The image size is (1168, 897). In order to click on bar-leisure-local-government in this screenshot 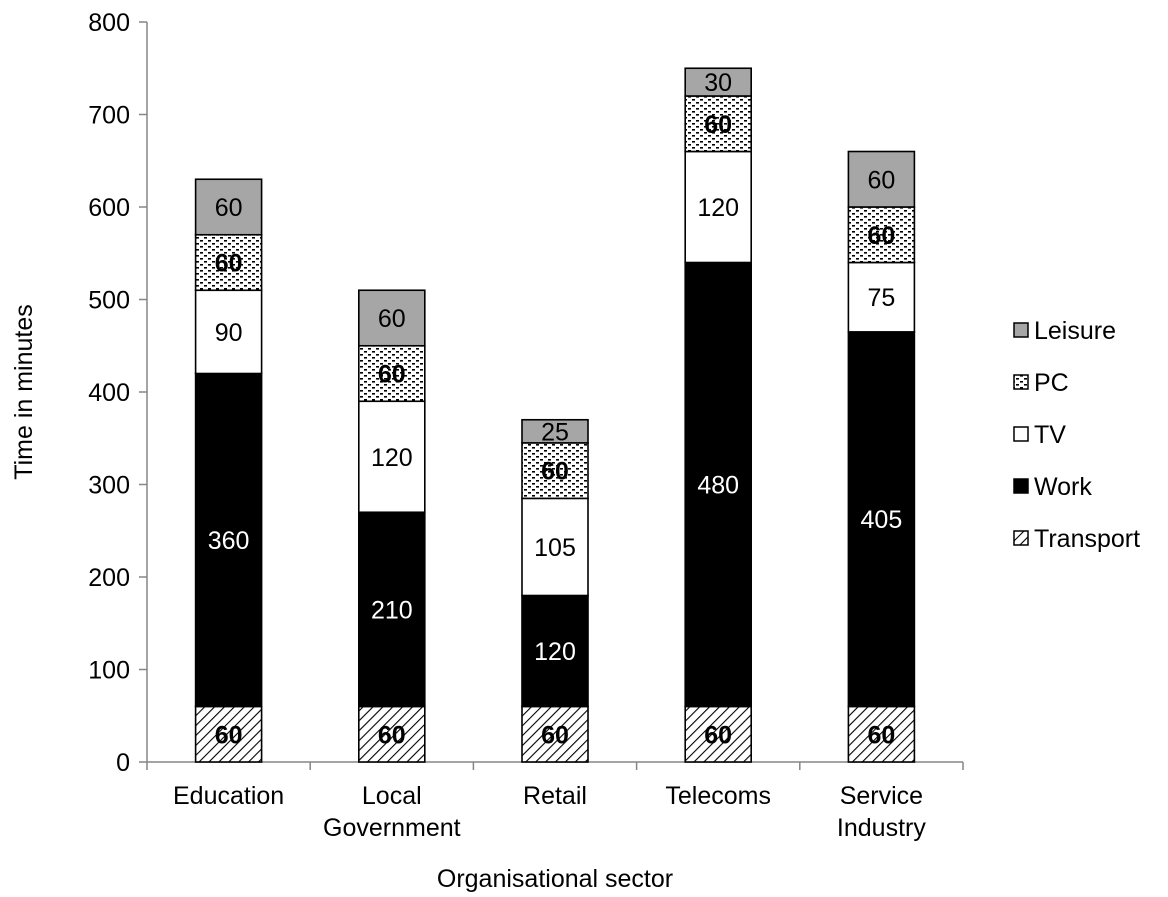, I will do `click(391, 318)`.